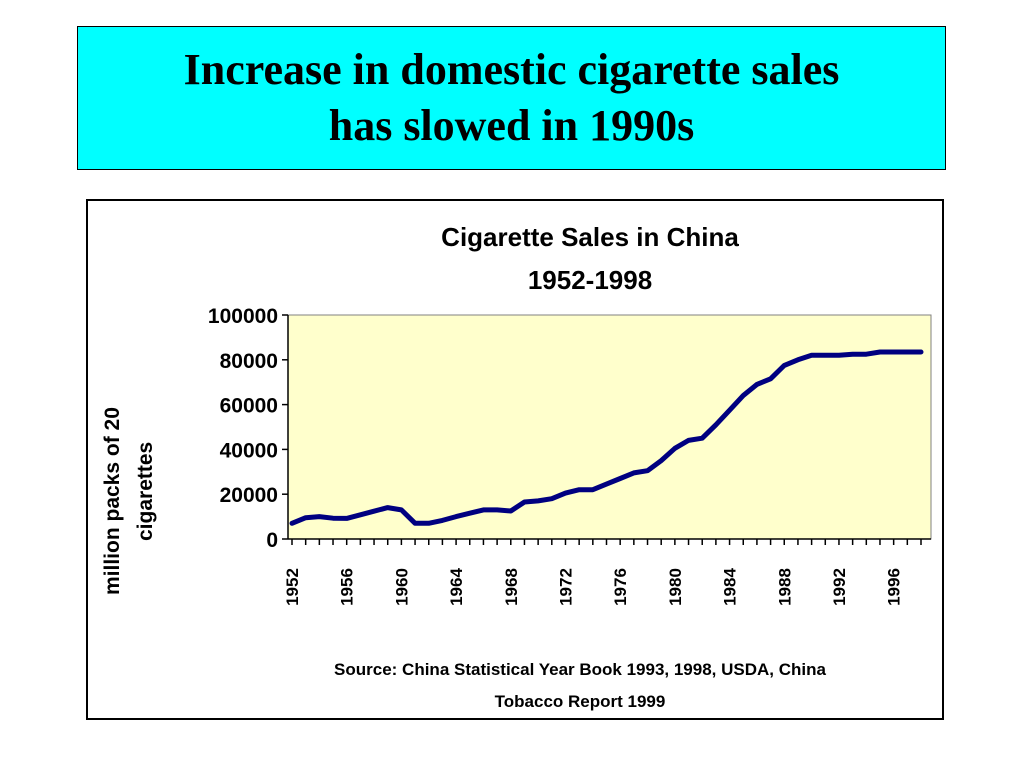 This screenshot has width=1024, height=768. What do you see at coordinates (675, 587) in the screenshot?
I see `x-tick-label: 1980` at bounding box center [675, 587].